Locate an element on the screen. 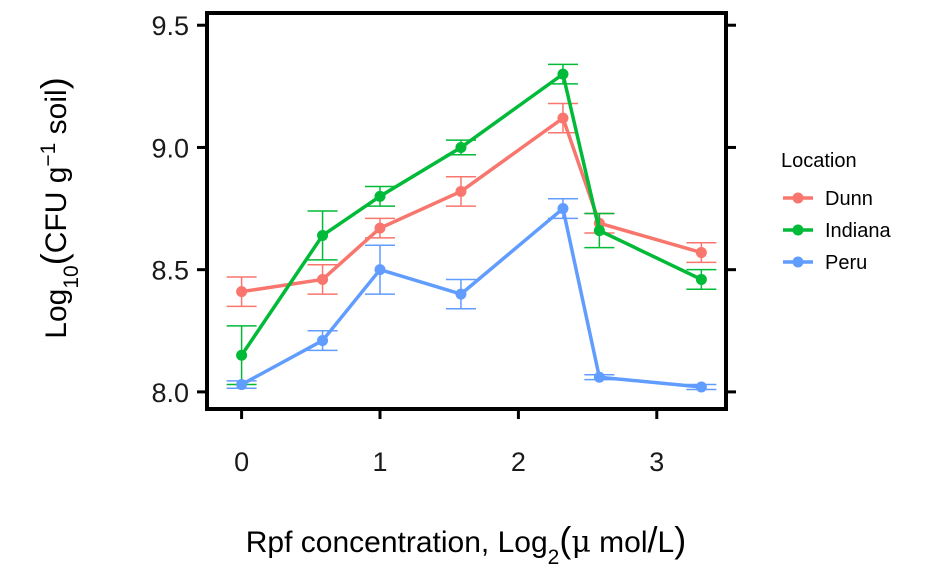 This screenshot has width=927, height=572. y-axis: 8.0 8.5 9.0 9.5 is located at coordinates (179, 209).